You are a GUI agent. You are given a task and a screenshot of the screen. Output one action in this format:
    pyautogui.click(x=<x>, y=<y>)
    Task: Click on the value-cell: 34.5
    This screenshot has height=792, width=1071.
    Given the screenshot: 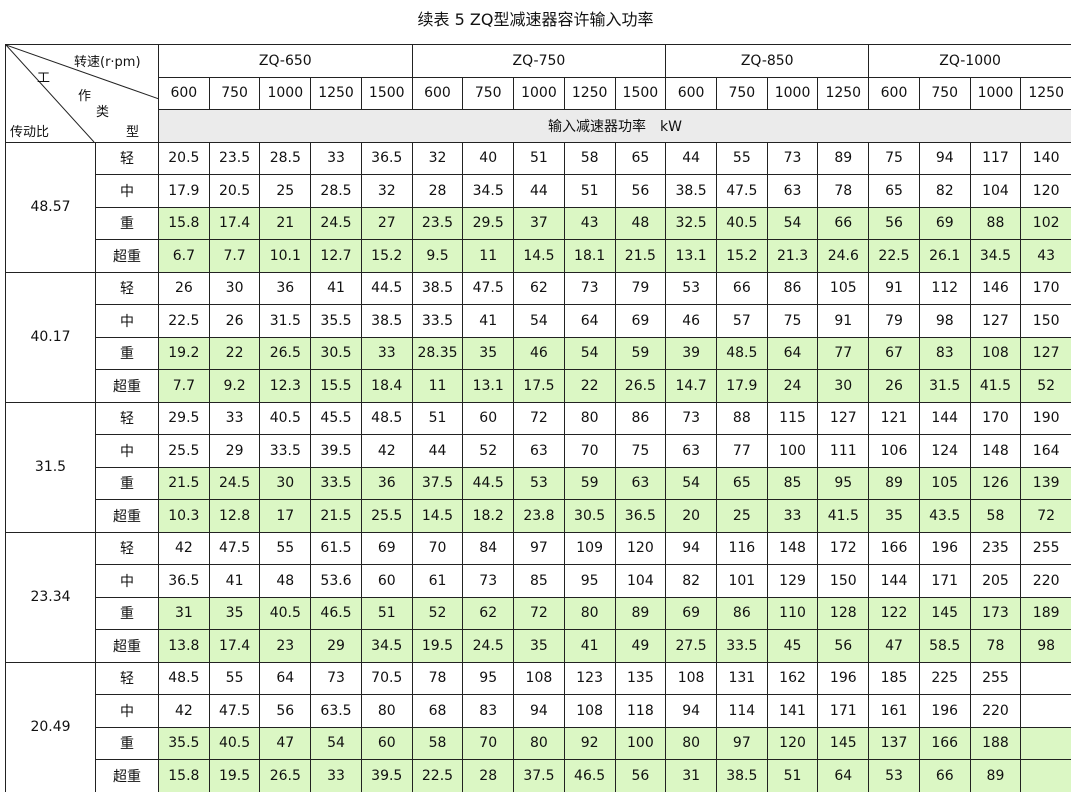 What is the action you would take?
    pyautogui.click(x=386, y=646)
    